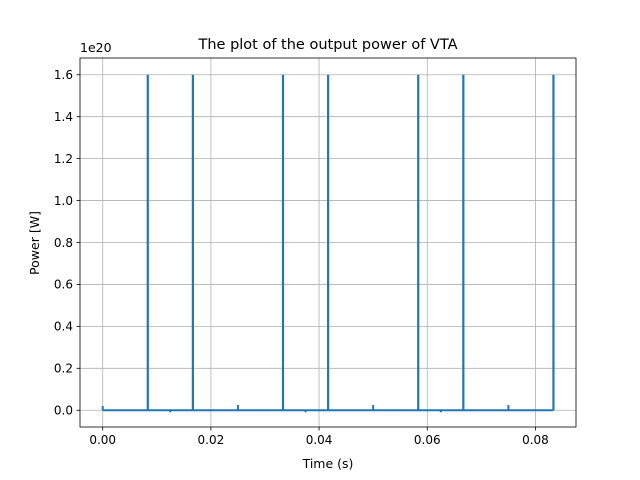 The width and height of the screenshot is (640, 480). I want to click on y-tick-label: 1.6, so click(63, 75).